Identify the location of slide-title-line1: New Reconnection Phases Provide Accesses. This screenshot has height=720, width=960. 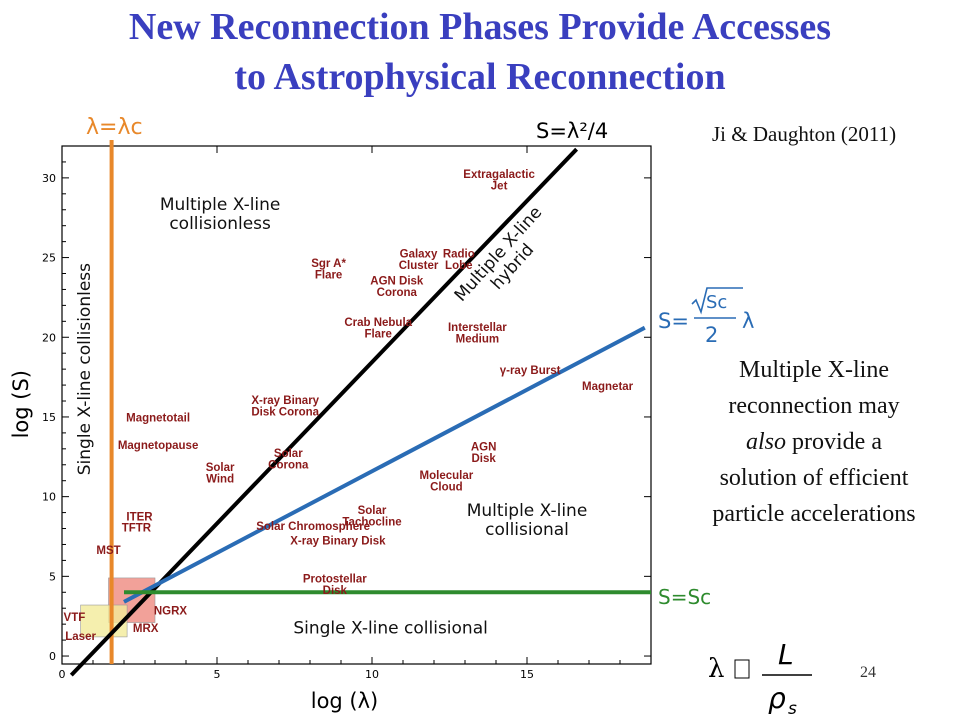
(480, 27).